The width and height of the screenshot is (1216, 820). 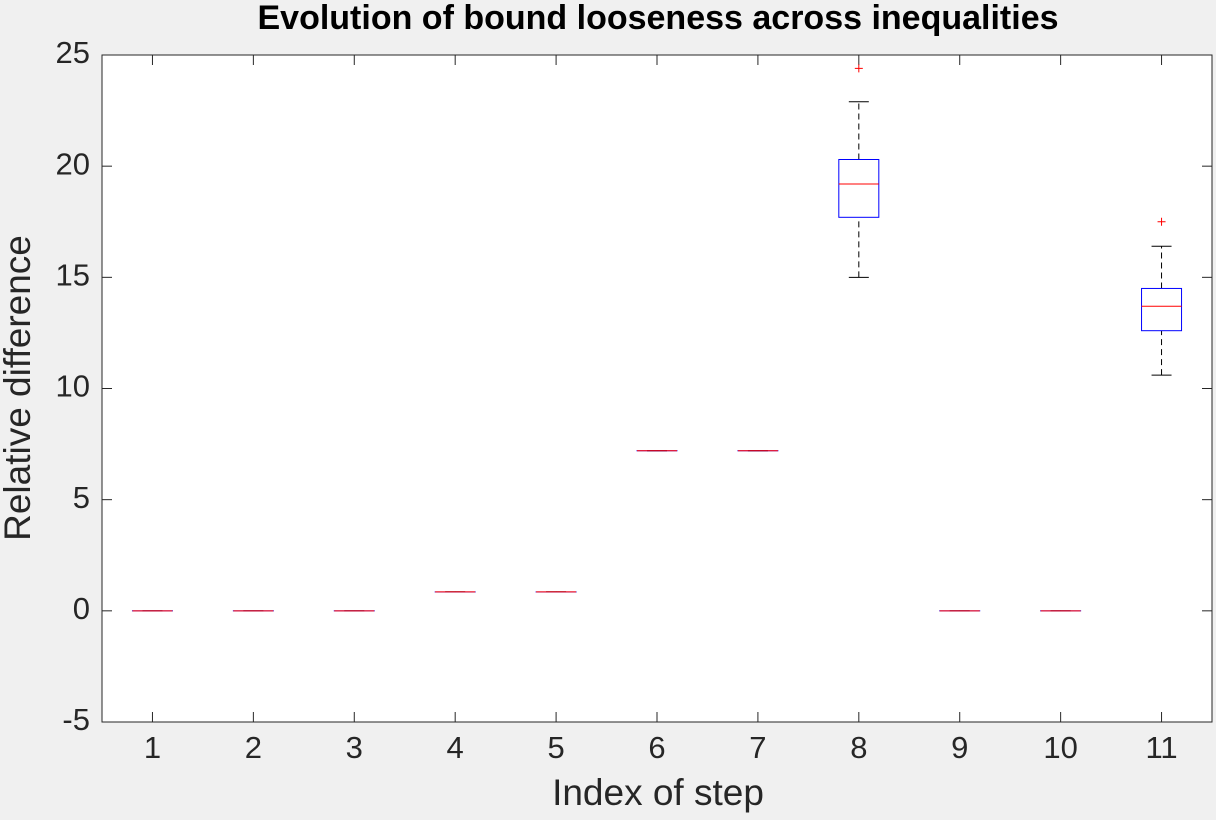 I want to click on x-tick-label: 8, so click(x=858, y=747).